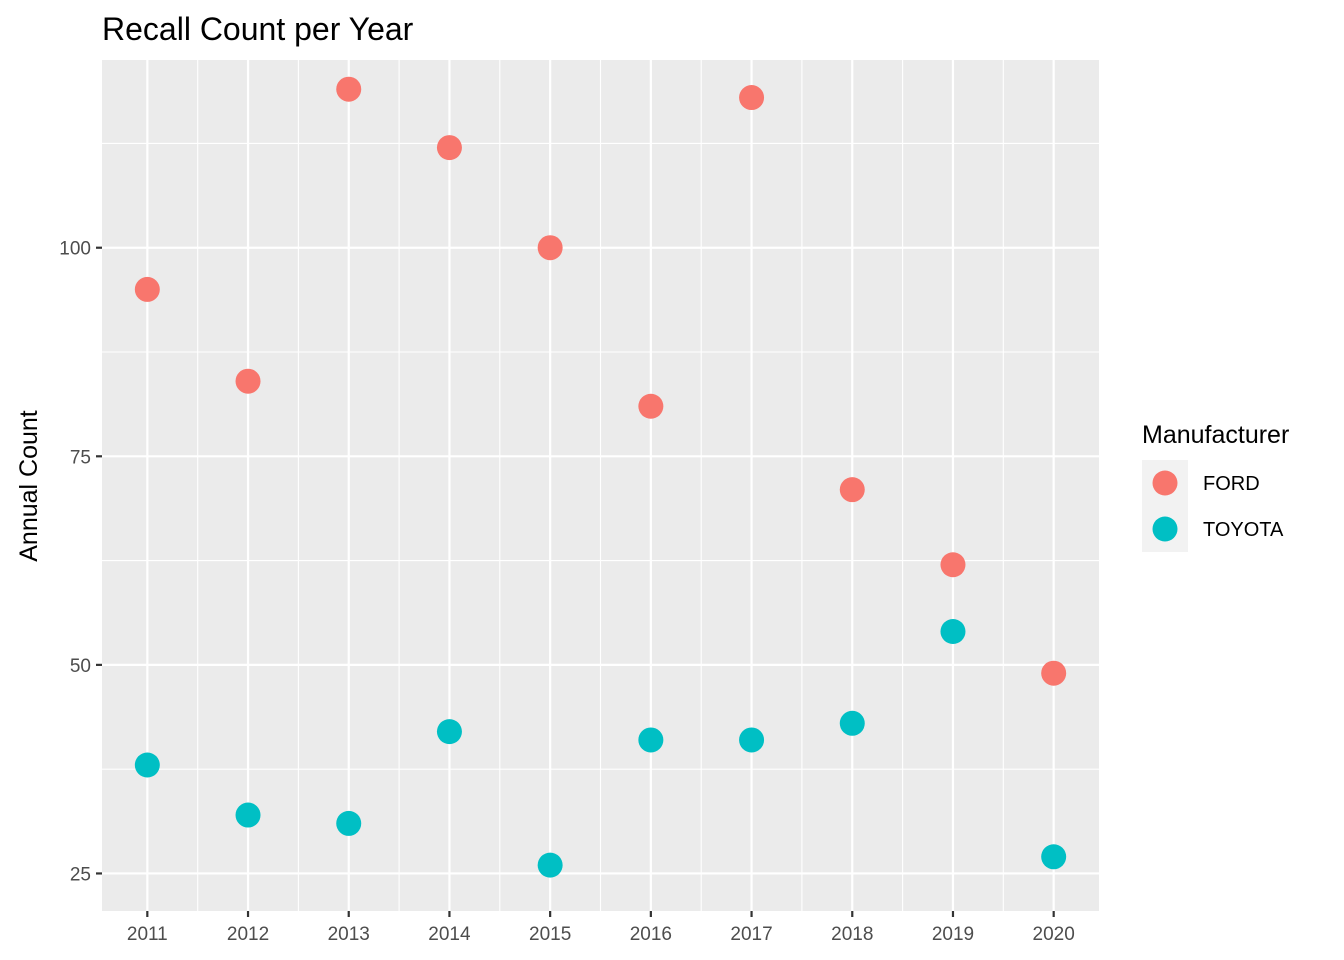 The width and height of the screenshot is (1344, 960). What do you see at coordinates (651, 740) in the screenshot?
I see `point-toyota-2016` at bounding box center [651, 740].